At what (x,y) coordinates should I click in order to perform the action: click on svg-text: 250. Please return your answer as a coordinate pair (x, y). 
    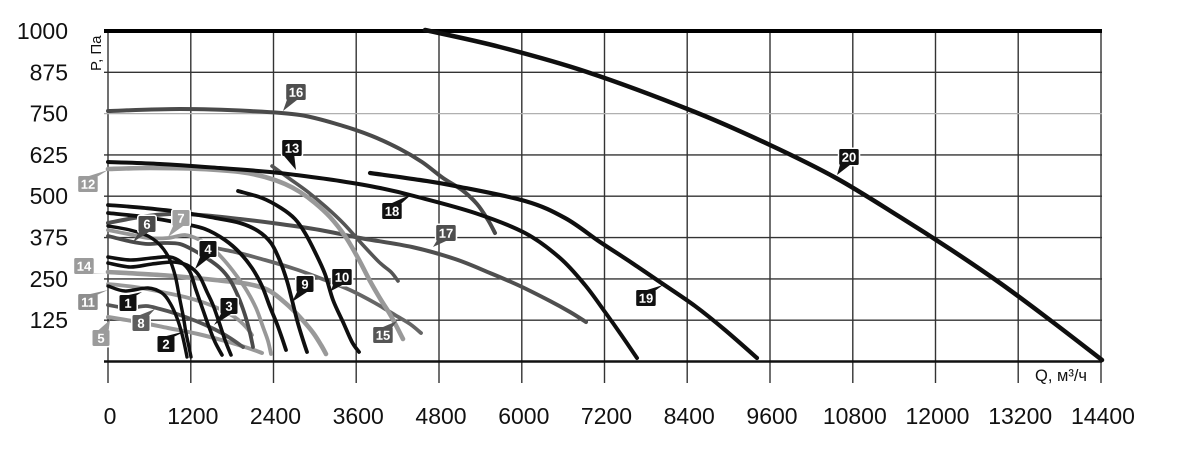
    Looking at the image, I should click on (49, 279).